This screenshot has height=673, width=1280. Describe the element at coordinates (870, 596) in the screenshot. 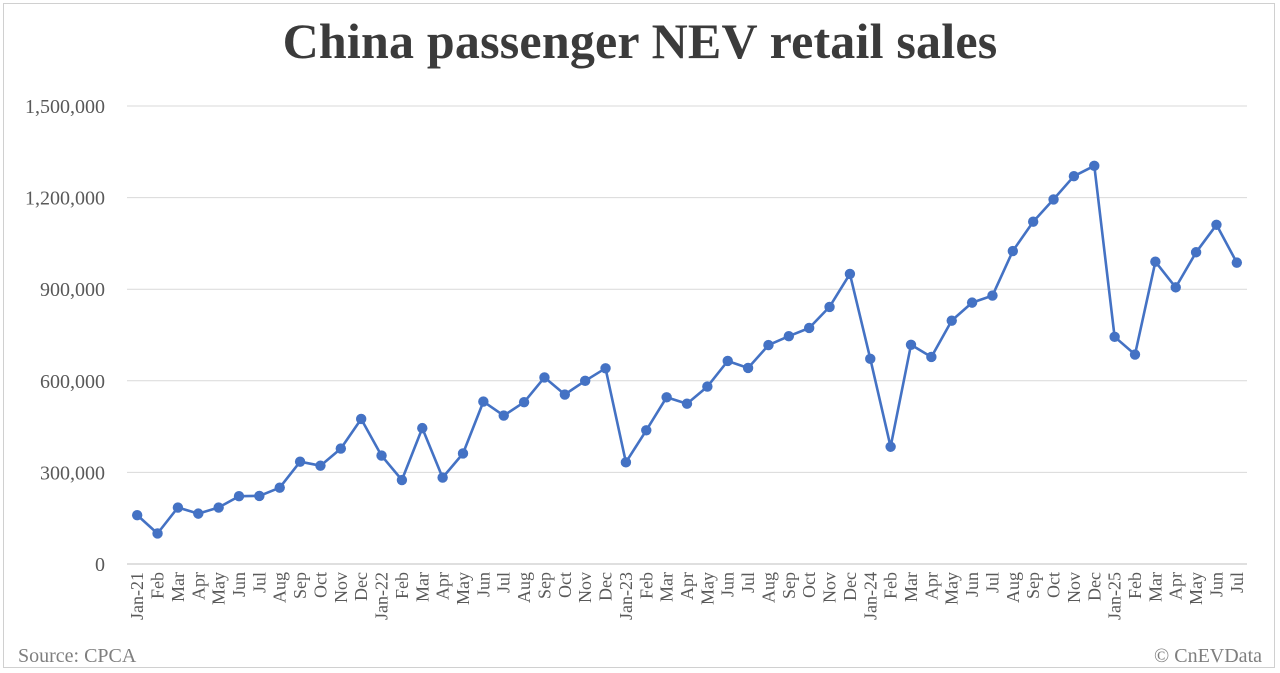

I see `x-tick-label: Jan-24` at that location.